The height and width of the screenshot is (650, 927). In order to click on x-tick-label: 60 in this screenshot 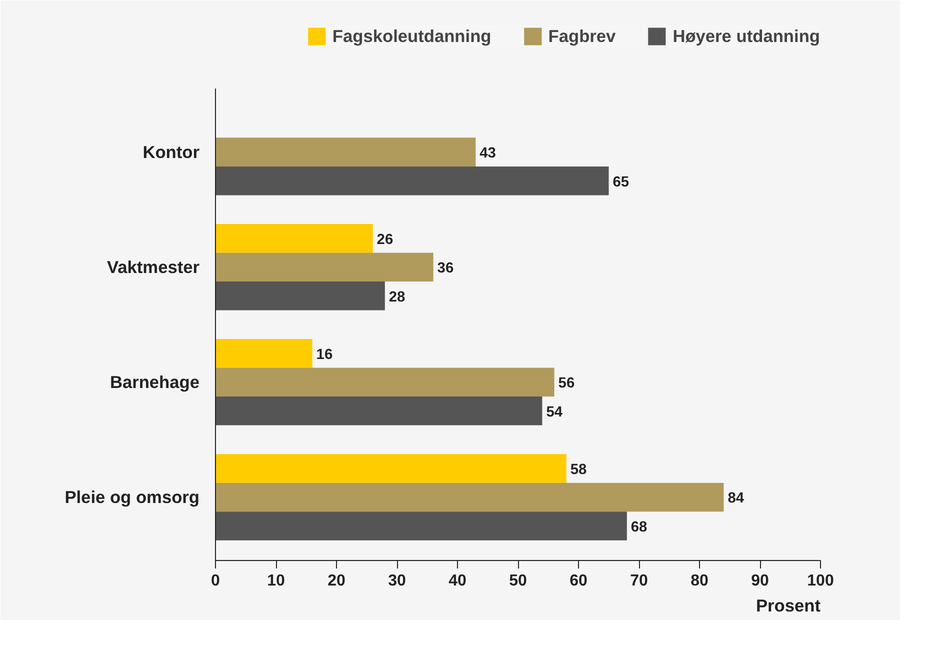, I will do `click(579, 581)`.